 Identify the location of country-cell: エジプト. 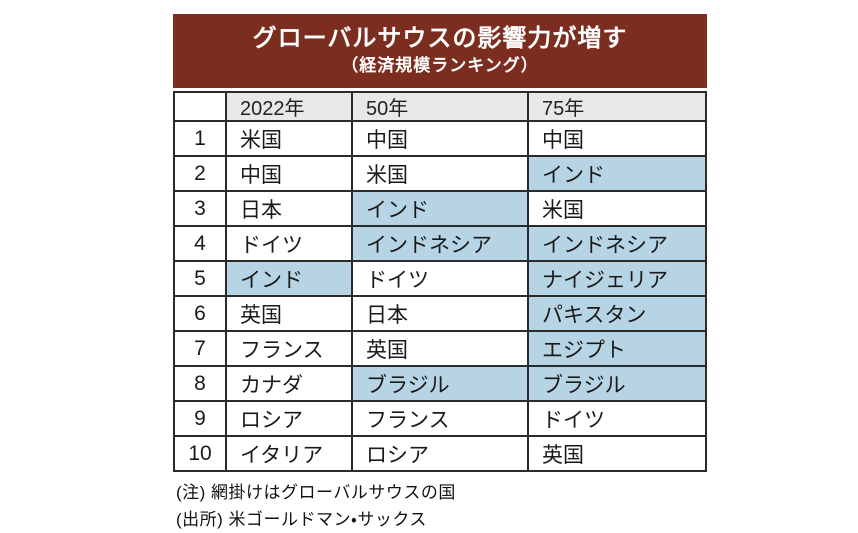
(618, 349).